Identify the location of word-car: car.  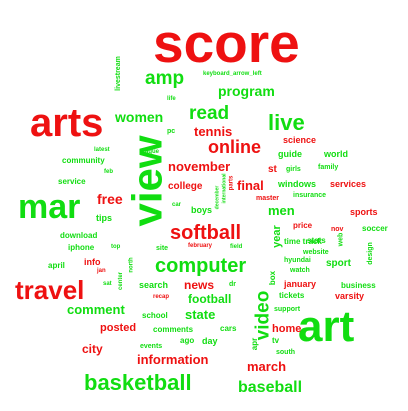
(177, 205).